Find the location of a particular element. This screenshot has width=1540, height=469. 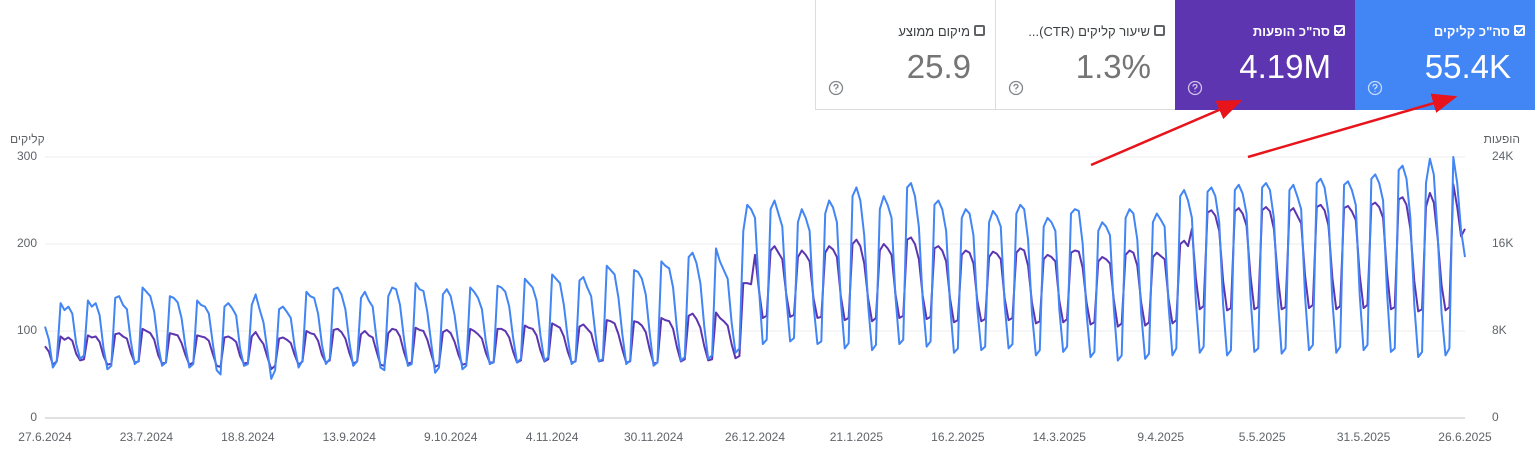

y2-axis-label: הופעות is located at coordinates (1502, 139).